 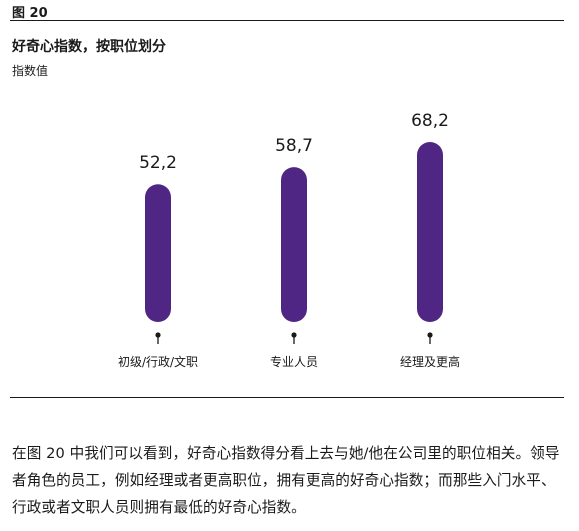 What do you see at coordinates (30, 13) in the screenshot?
I see `figure-label: 图 20` at bounding box center [30, 13].